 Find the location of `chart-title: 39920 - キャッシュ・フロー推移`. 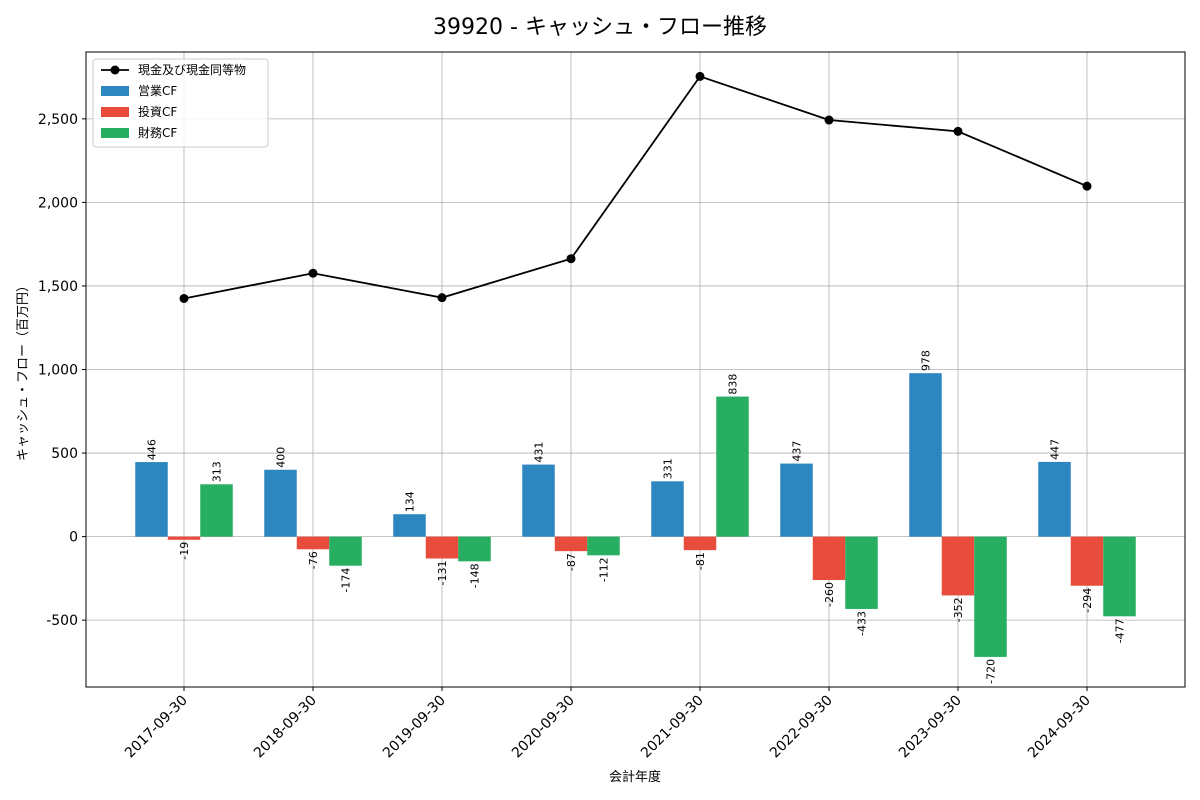

chart-title: 39920 - キャッシュ・フロー推移 is located at coordinates (600, 27).